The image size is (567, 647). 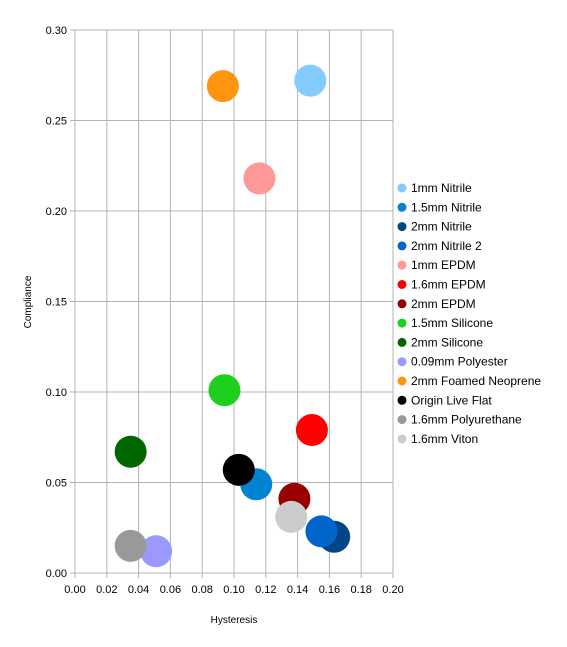 What do you see at coordinates (329, 590) in the screenshot?
I see `x-tick-label: 0.16` at bounding box center [329, 590].